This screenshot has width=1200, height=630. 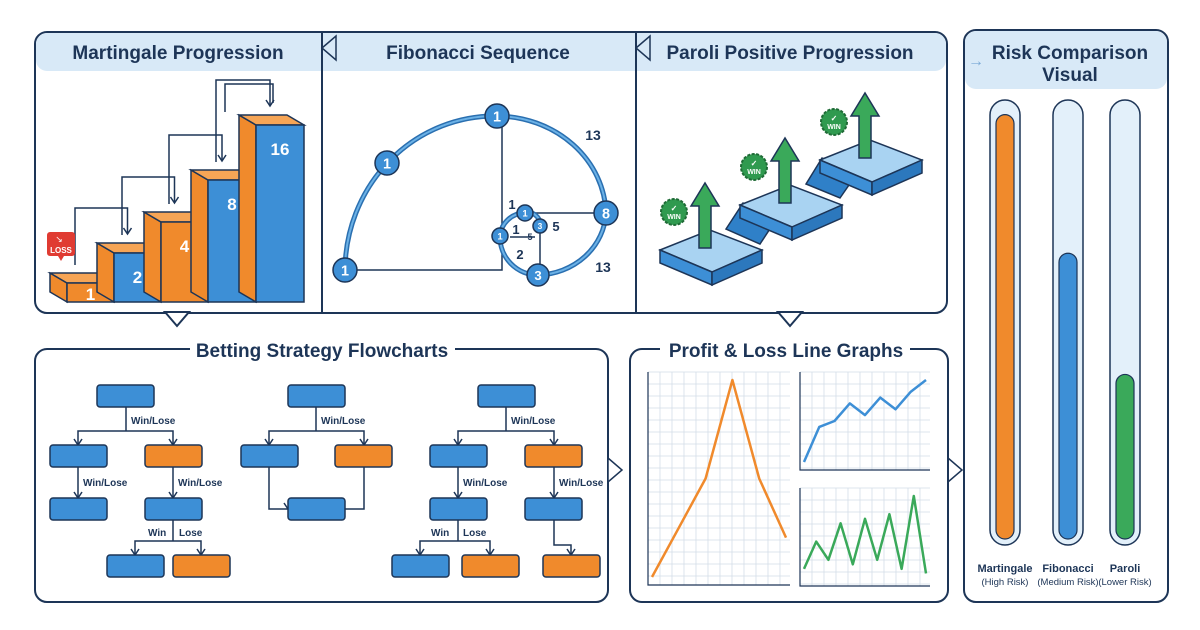 What do you see at coordinates (1005, 327) in the screenshot?
I see `risk-fill` at bounding box center [1005, 327].